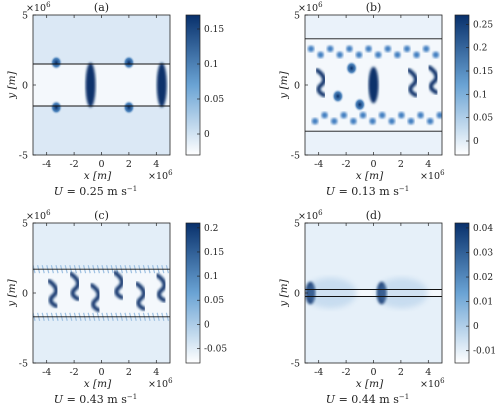 This screenshot has height=410, width=500. What do you see at coordinates (206, 293) in the screenshot?
I see `colorbar: 0.2 0.15 0.1 0.05 0 -0.05` at bounding box center [206, 293].